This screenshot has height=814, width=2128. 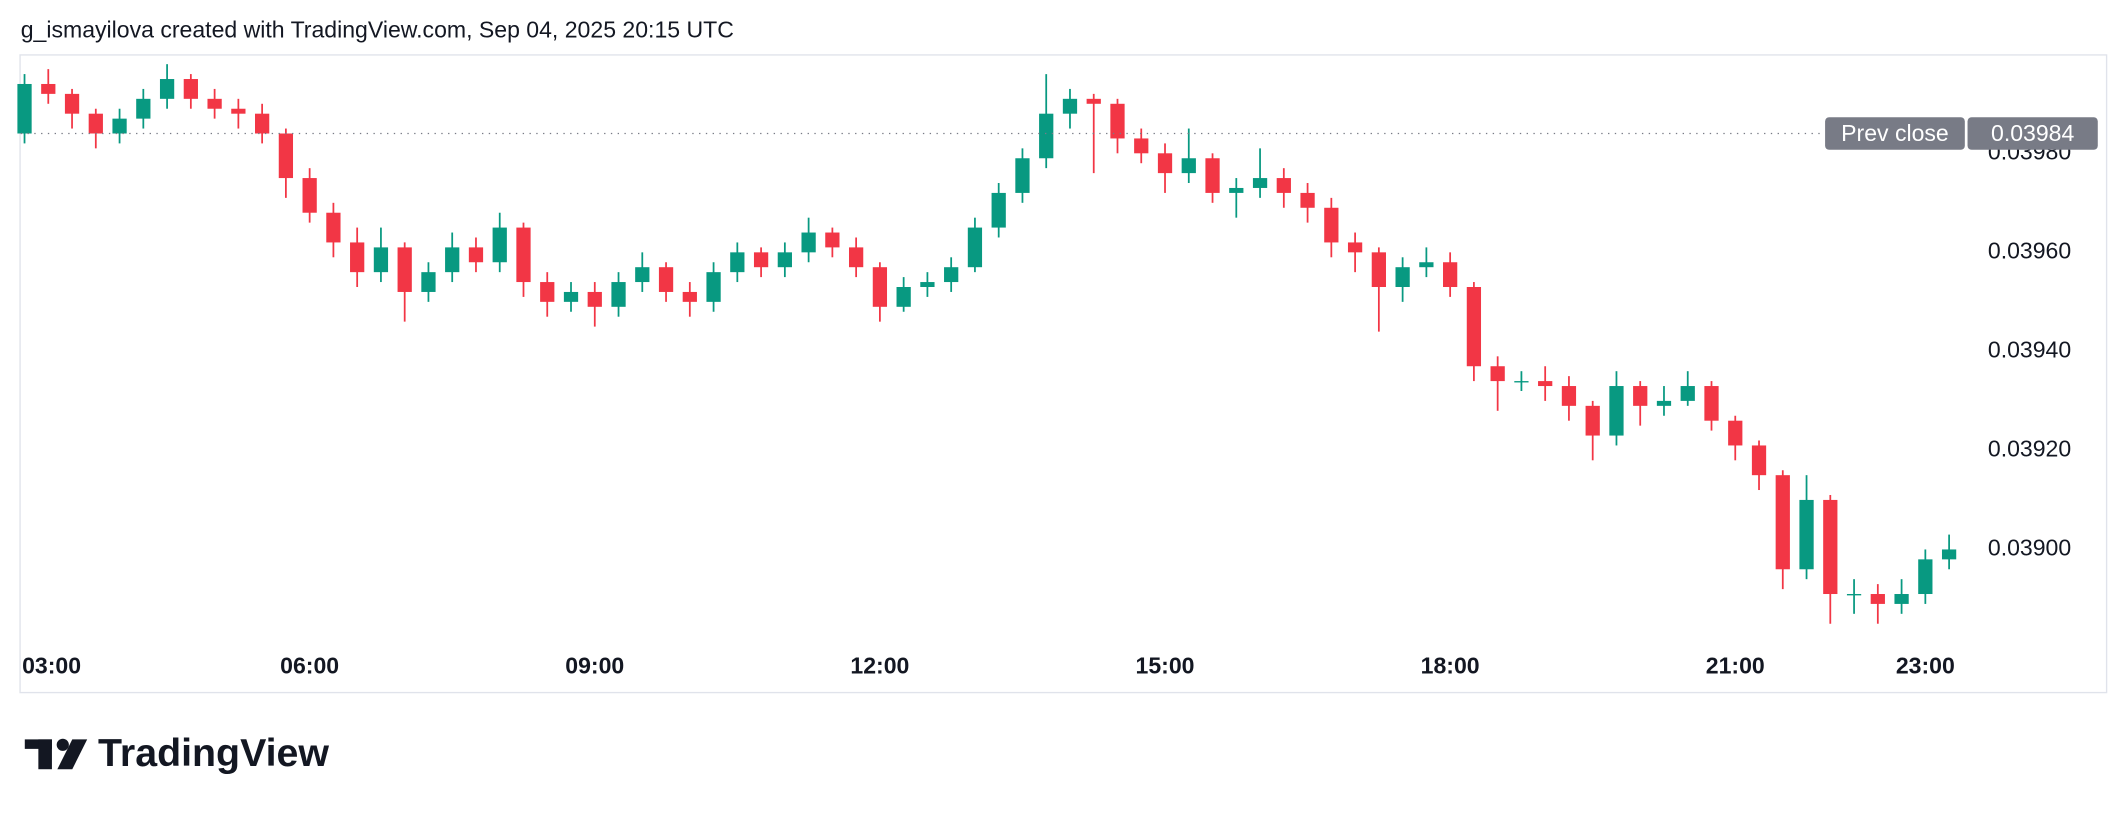 I want to click on y-tick-label: 0.03900, so click(x=2029, y=548).